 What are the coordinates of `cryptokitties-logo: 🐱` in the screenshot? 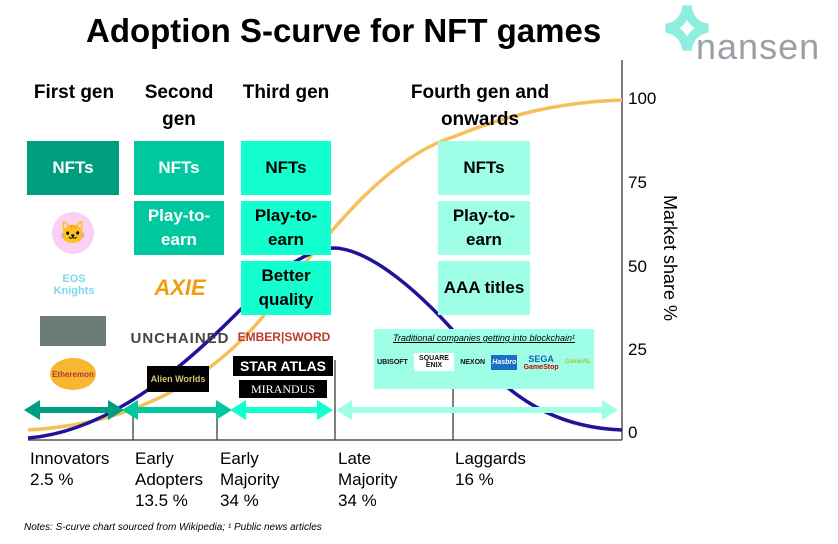 It's located at (73, 233).